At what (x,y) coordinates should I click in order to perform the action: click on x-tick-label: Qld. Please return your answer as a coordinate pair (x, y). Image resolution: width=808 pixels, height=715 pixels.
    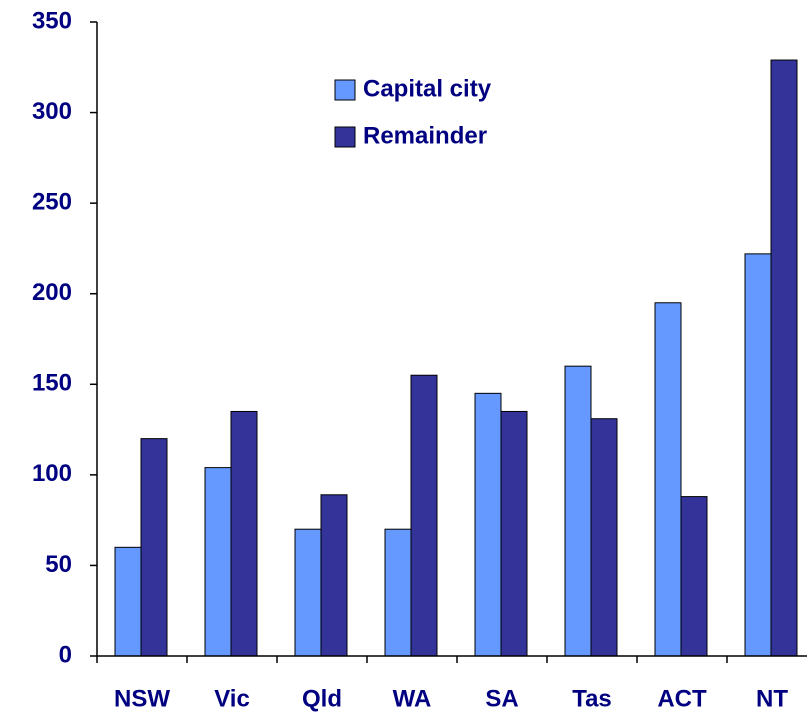
    Looking at the image, I should click on (322, 698).